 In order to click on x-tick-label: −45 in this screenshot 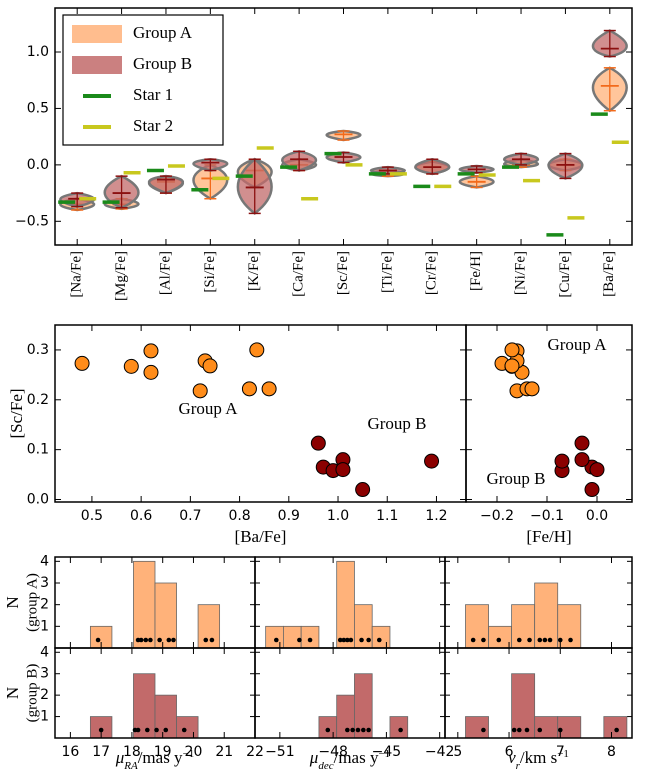, I will do `click(387, 752)`.